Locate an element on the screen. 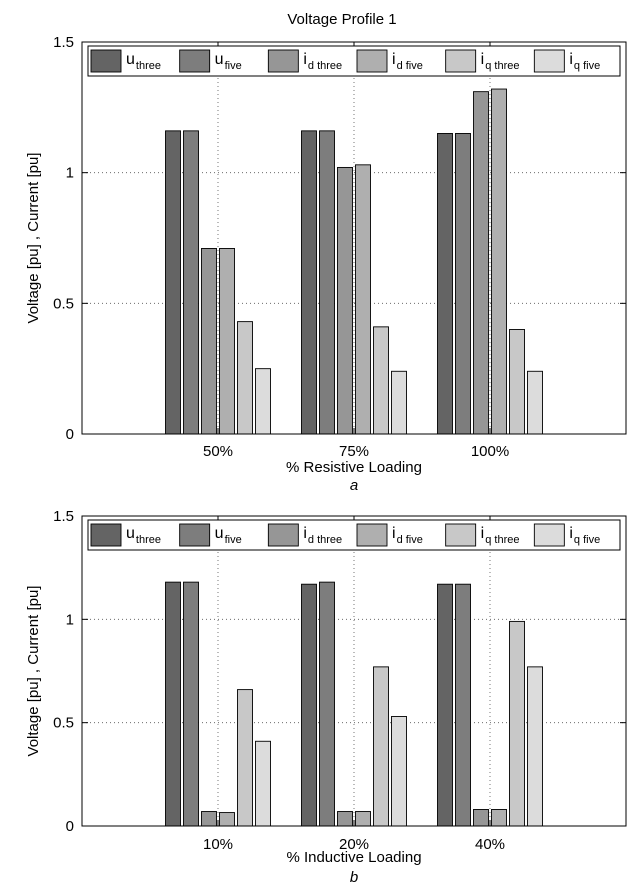 Image resolution: width=630 pixels, height=889 pixels. x-tick-label: 50% is located at coordinates (218, 451).